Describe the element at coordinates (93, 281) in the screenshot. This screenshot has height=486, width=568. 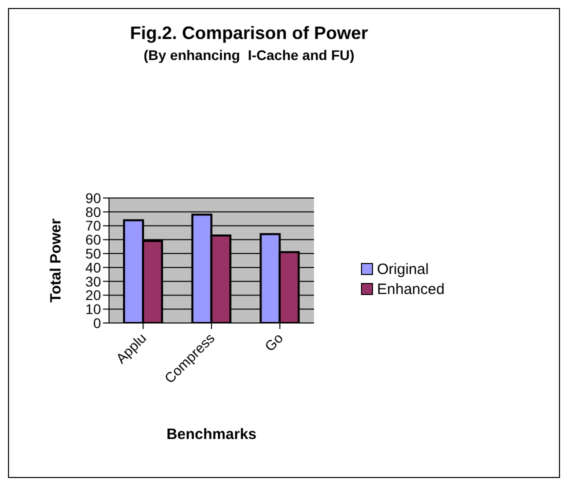
I see `y-tick-label: 30` at that location.